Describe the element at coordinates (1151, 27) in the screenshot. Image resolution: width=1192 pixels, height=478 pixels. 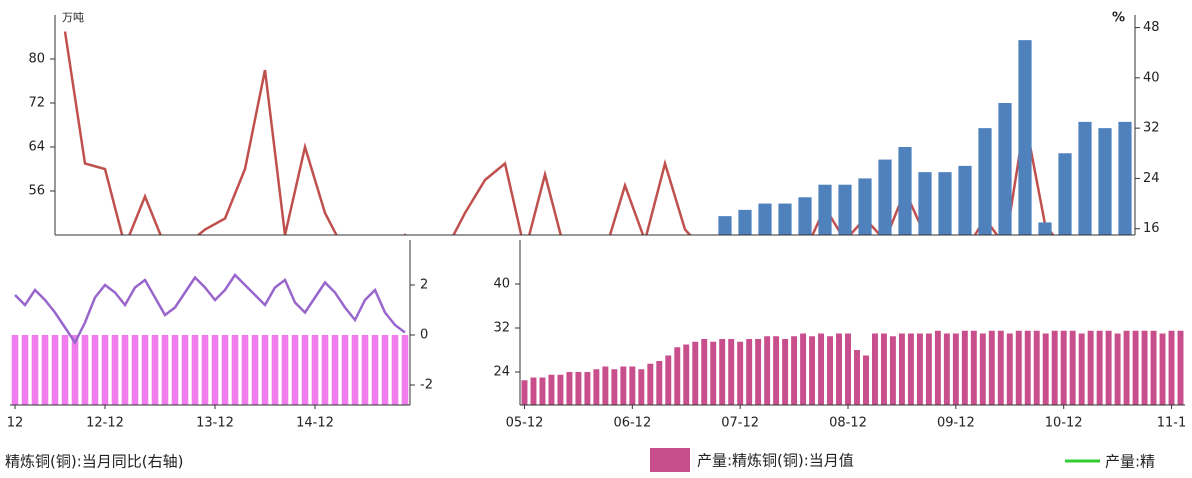
I see `y2-tick-label: 48` at that location.